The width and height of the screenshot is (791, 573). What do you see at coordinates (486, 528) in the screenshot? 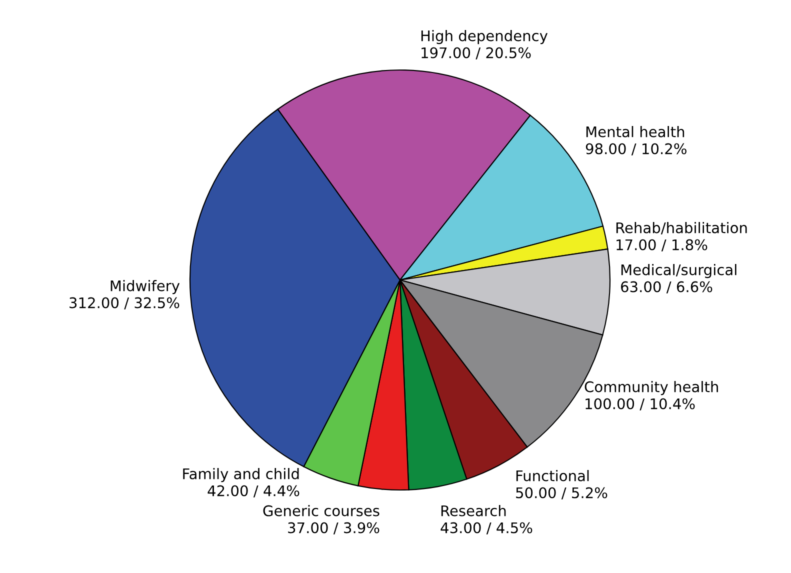
I see `data-label: 43.00 / 4.5%` at bounding box center [486, 528].